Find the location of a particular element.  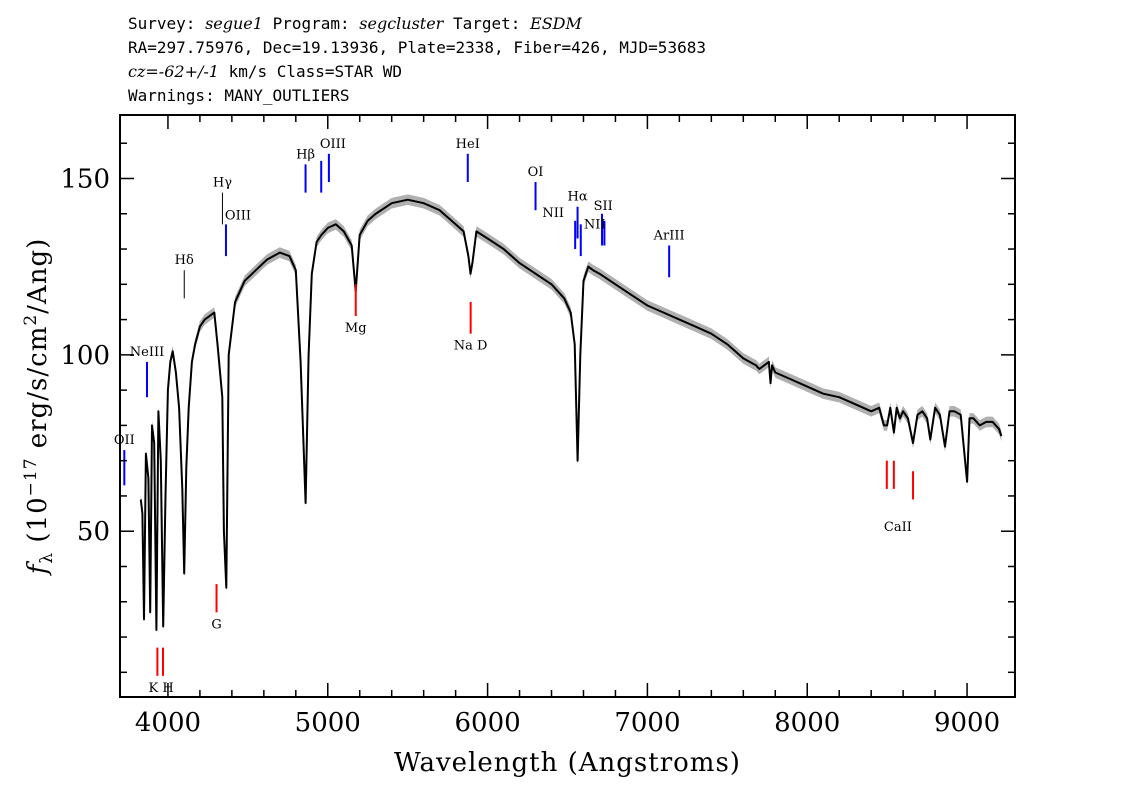

x-tick-label: 6000 is located at coordinates (488, 723).